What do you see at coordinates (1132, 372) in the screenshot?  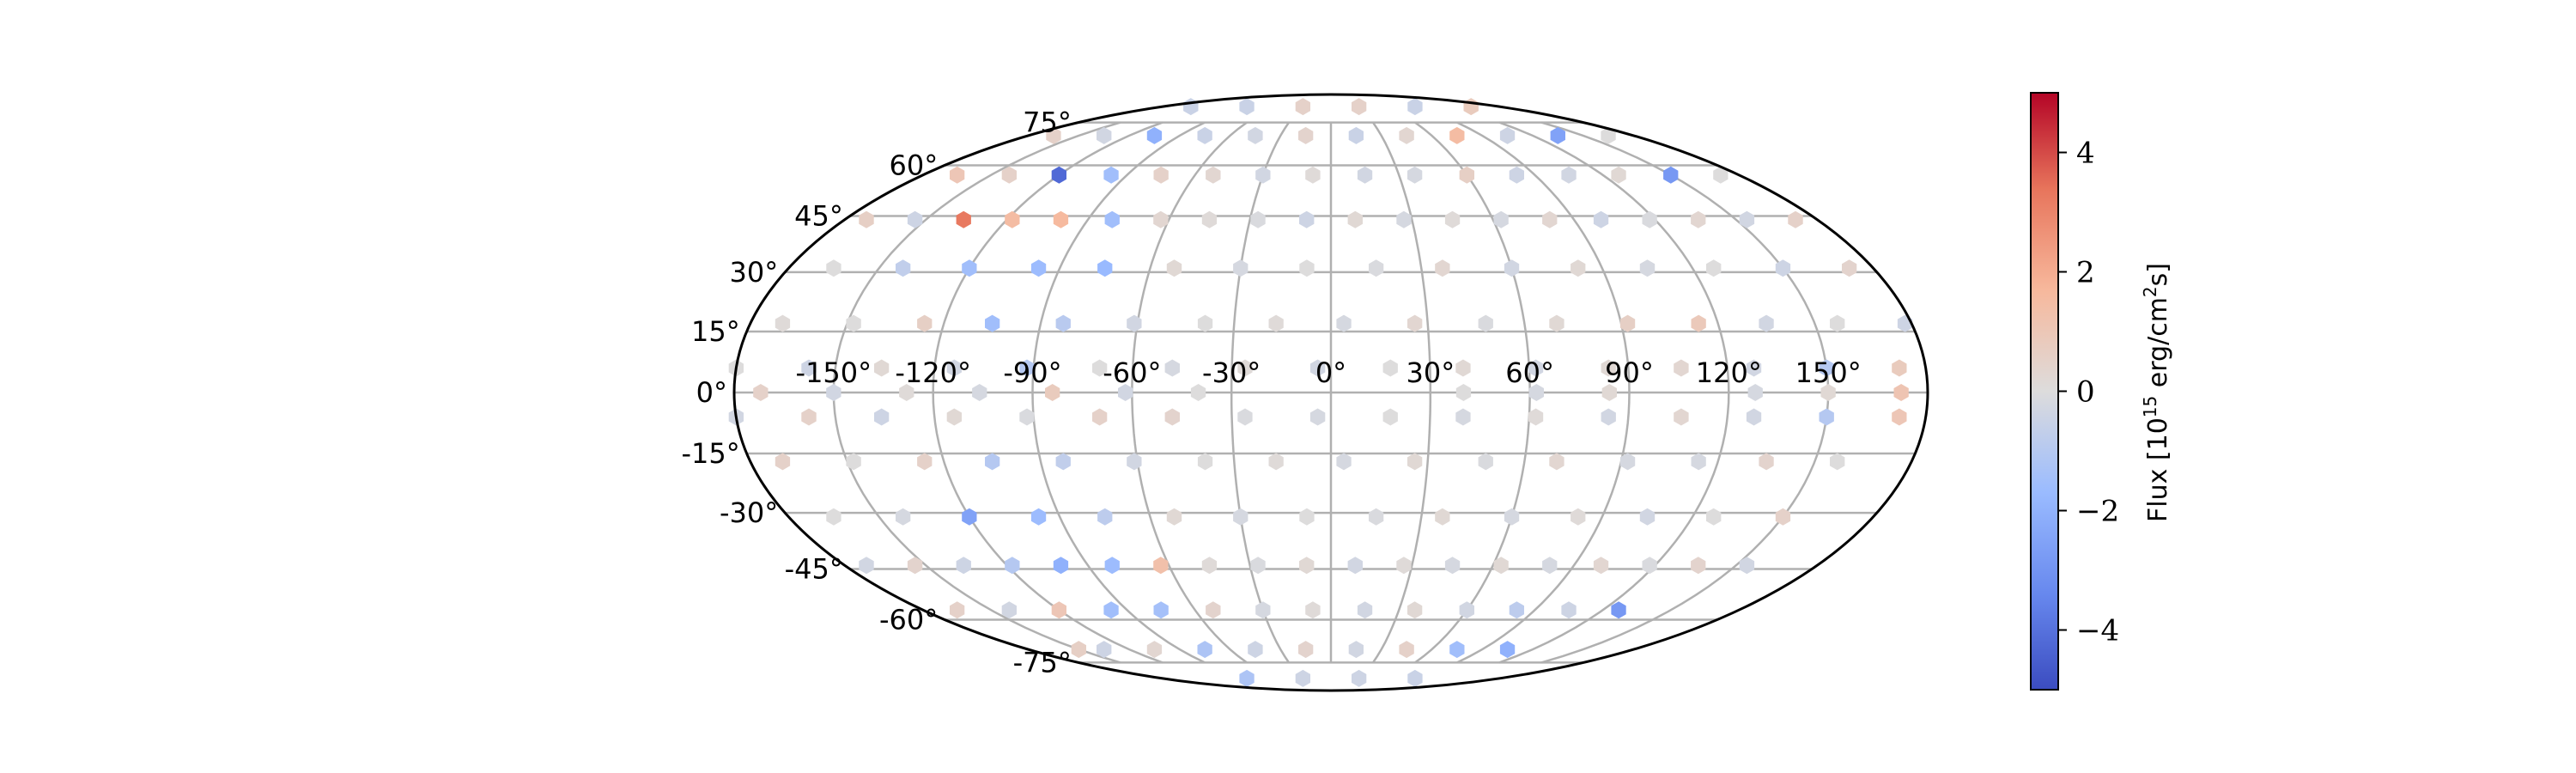 I see `longitude-tick-label: -60°` at bounding box center [1132, 372].